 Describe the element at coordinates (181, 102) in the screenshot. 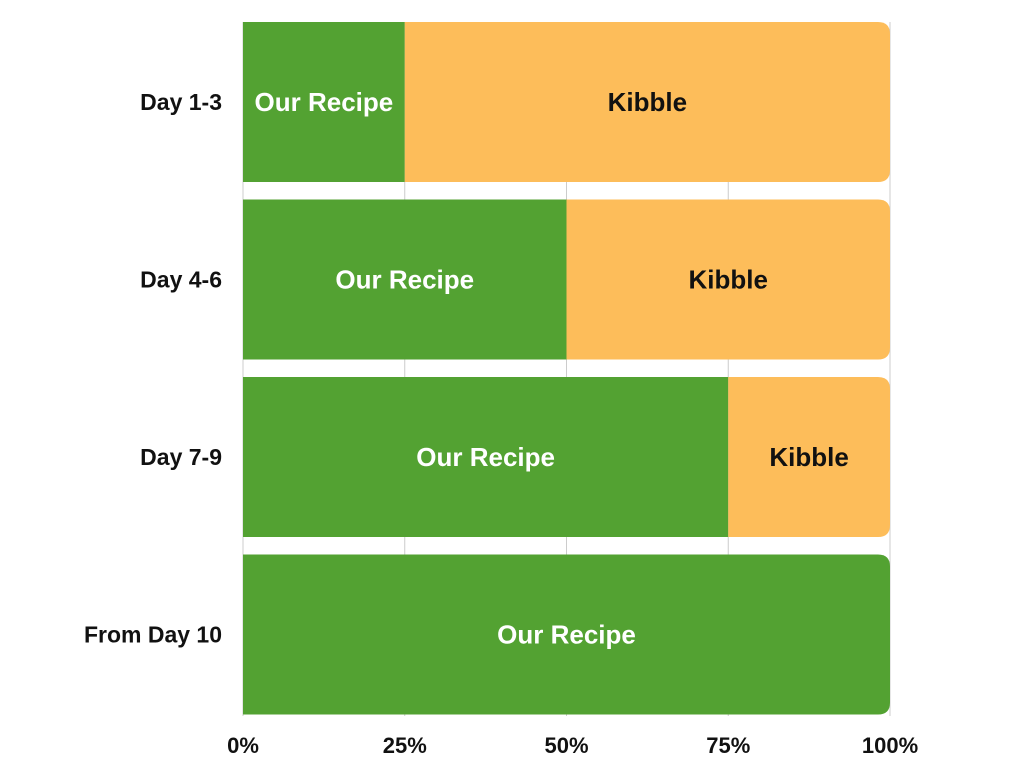

I see `category-label: Day 1-3` at that location.